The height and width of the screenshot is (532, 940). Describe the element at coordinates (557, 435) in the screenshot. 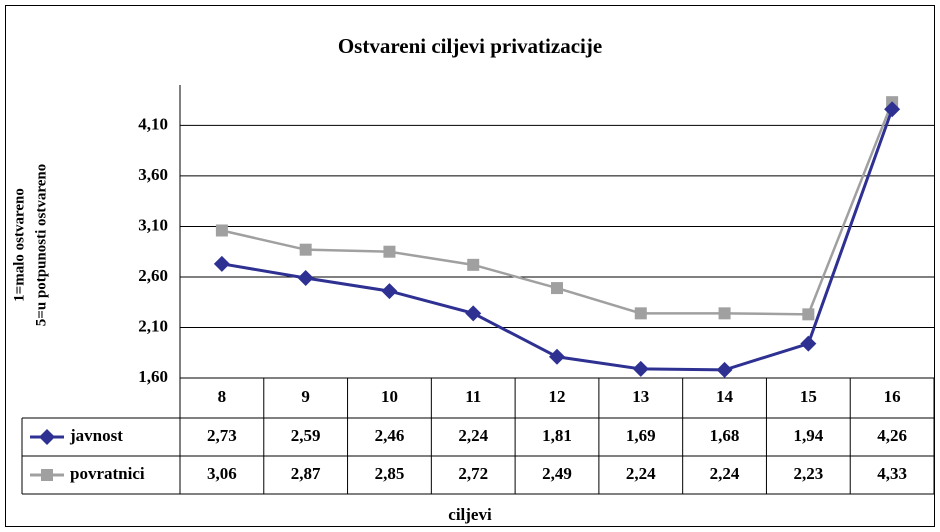

I see `data-label: 1,81` at that location.